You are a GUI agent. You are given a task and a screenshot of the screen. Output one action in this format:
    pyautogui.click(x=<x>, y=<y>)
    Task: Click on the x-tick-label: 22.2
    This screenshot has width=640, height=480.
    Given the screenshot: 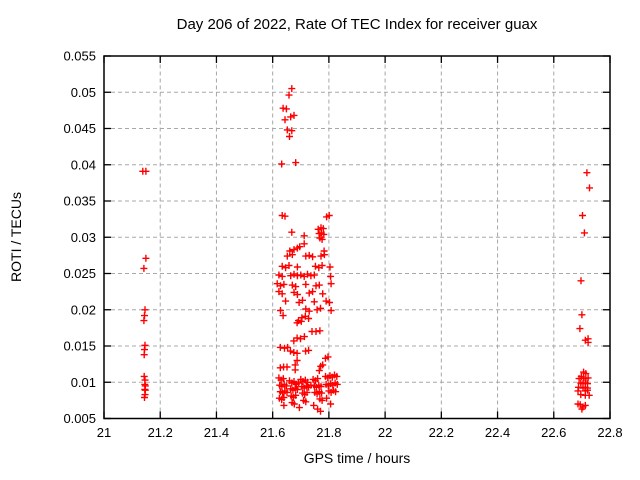 What is the action you would take?
    pyautogui.click(x=441, y=432)
    